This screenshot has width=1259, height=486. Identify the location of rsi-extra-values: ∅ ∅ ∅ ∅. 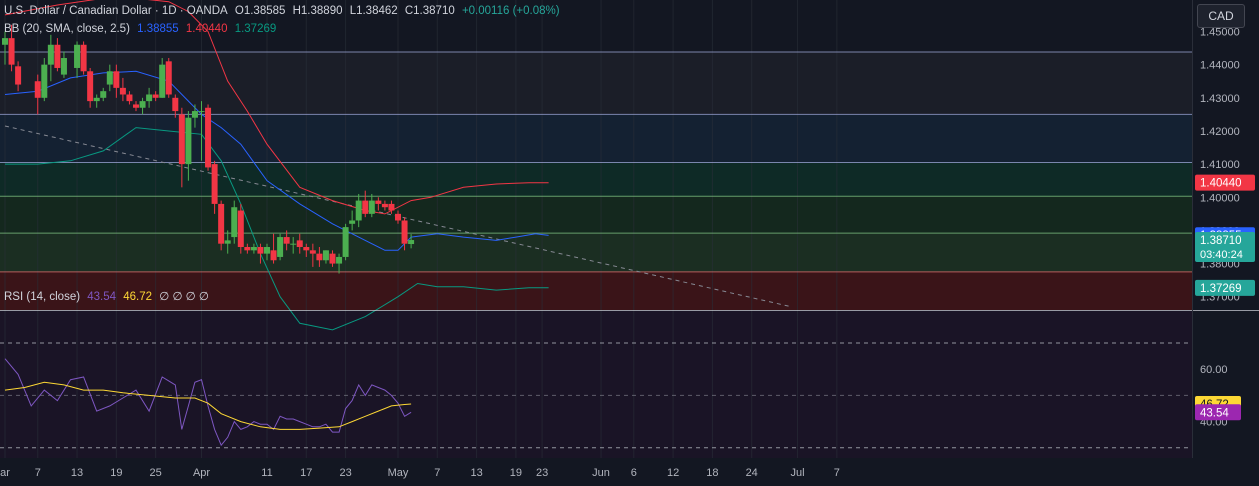
(184, 297).